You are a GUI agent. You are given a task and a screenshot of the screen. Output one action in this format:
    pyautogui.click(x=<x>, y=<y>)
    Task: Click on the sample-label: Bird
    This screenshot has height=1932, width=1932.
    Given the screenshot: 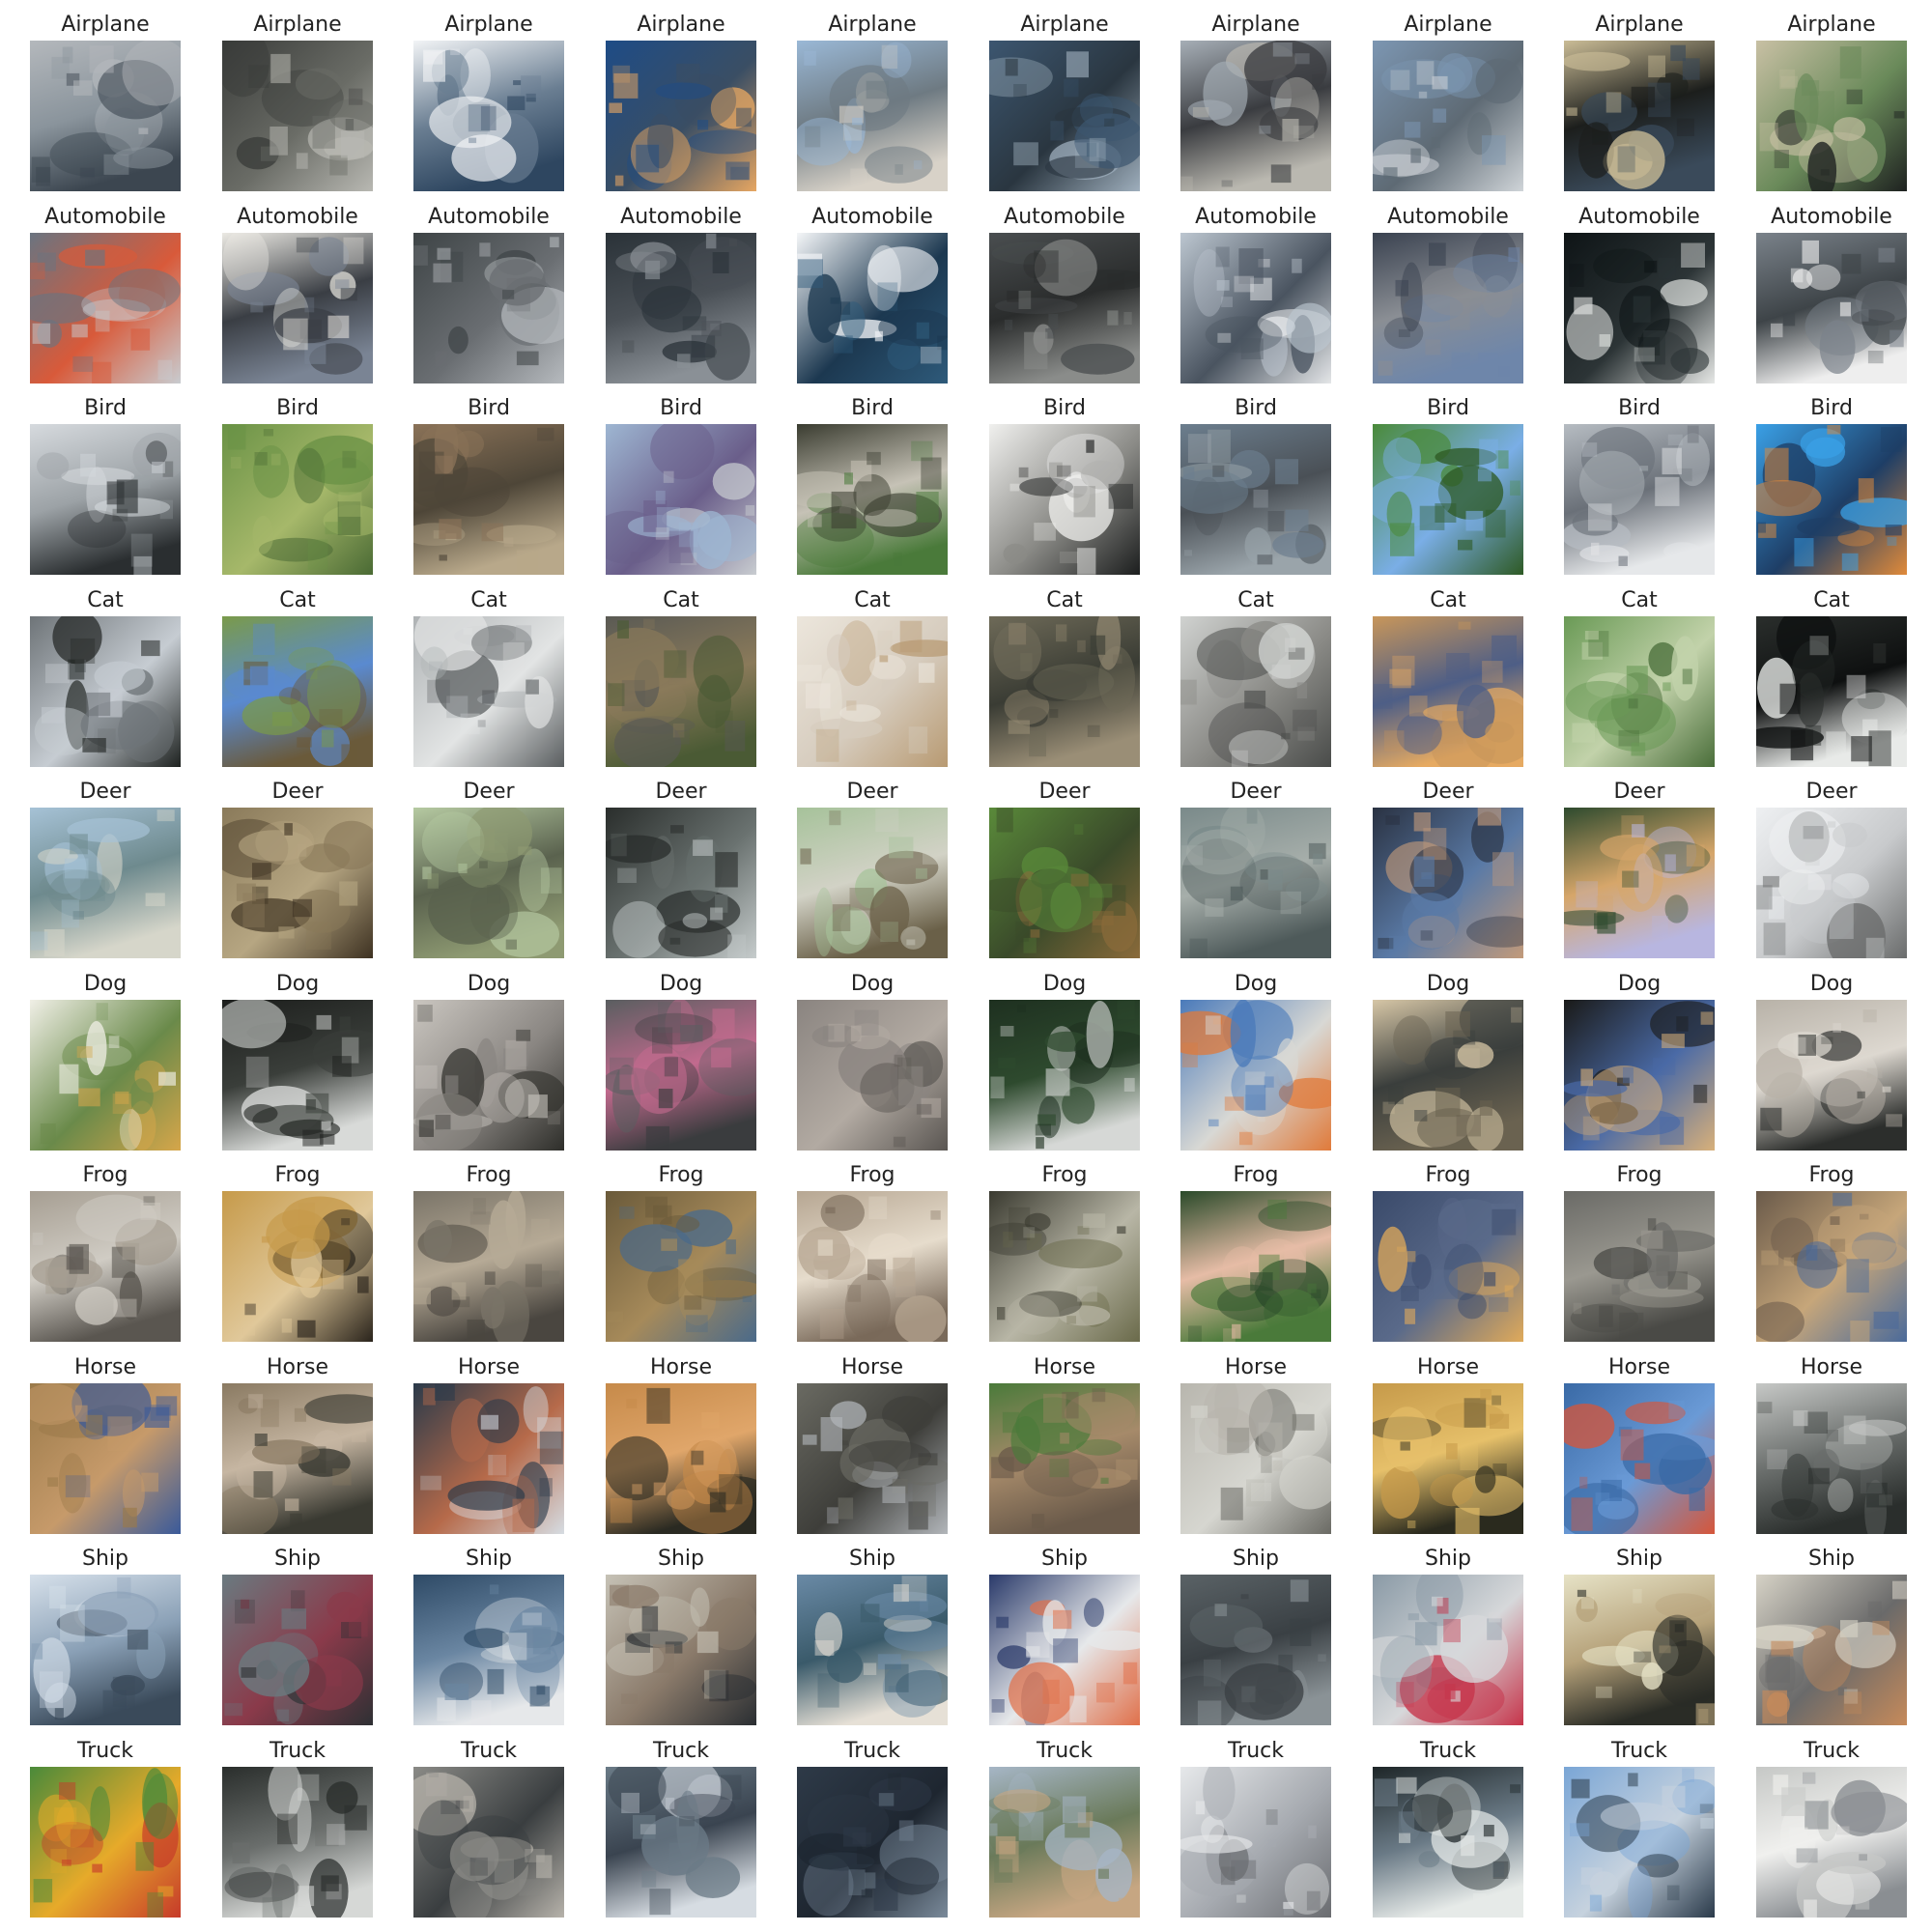 What is the action you would take?
    pyautogui.click(x=105, y=408)
    